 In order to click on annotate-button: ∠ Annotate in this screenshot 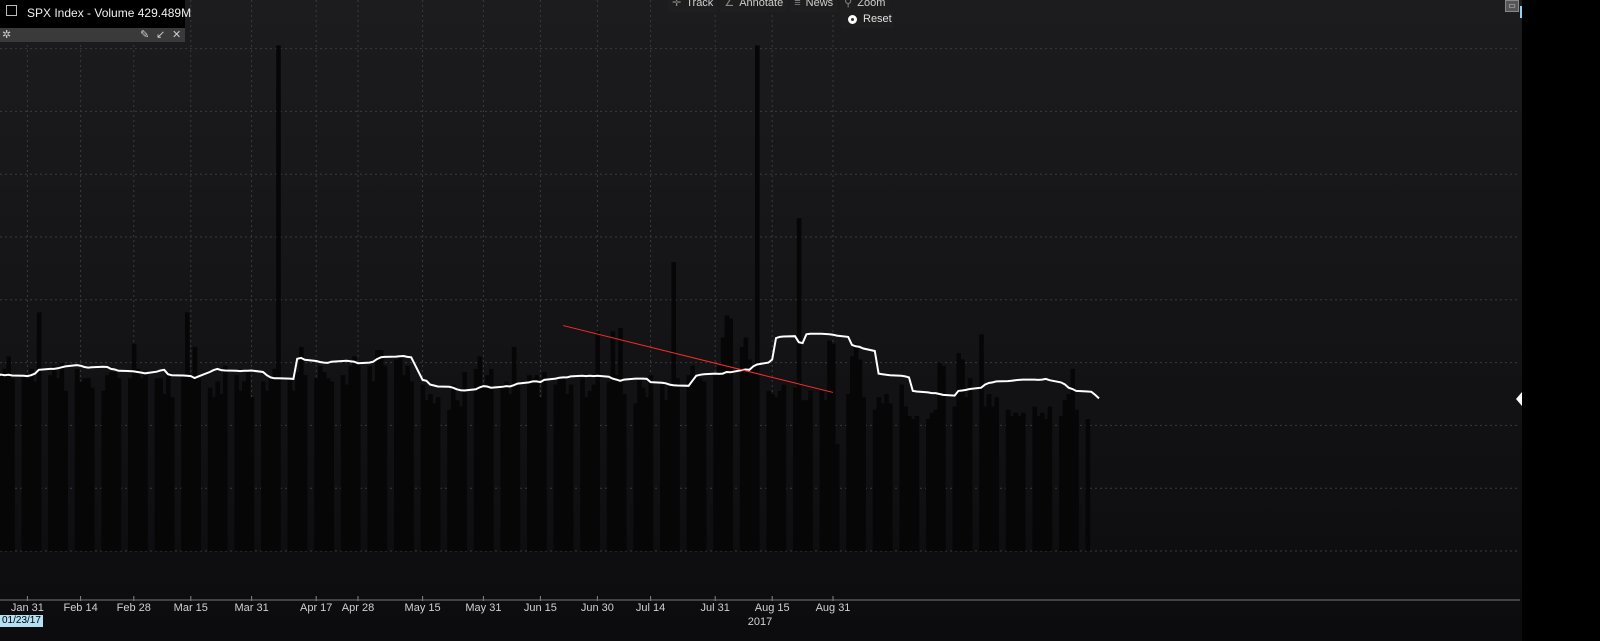, I will do `click(754, 6)`.